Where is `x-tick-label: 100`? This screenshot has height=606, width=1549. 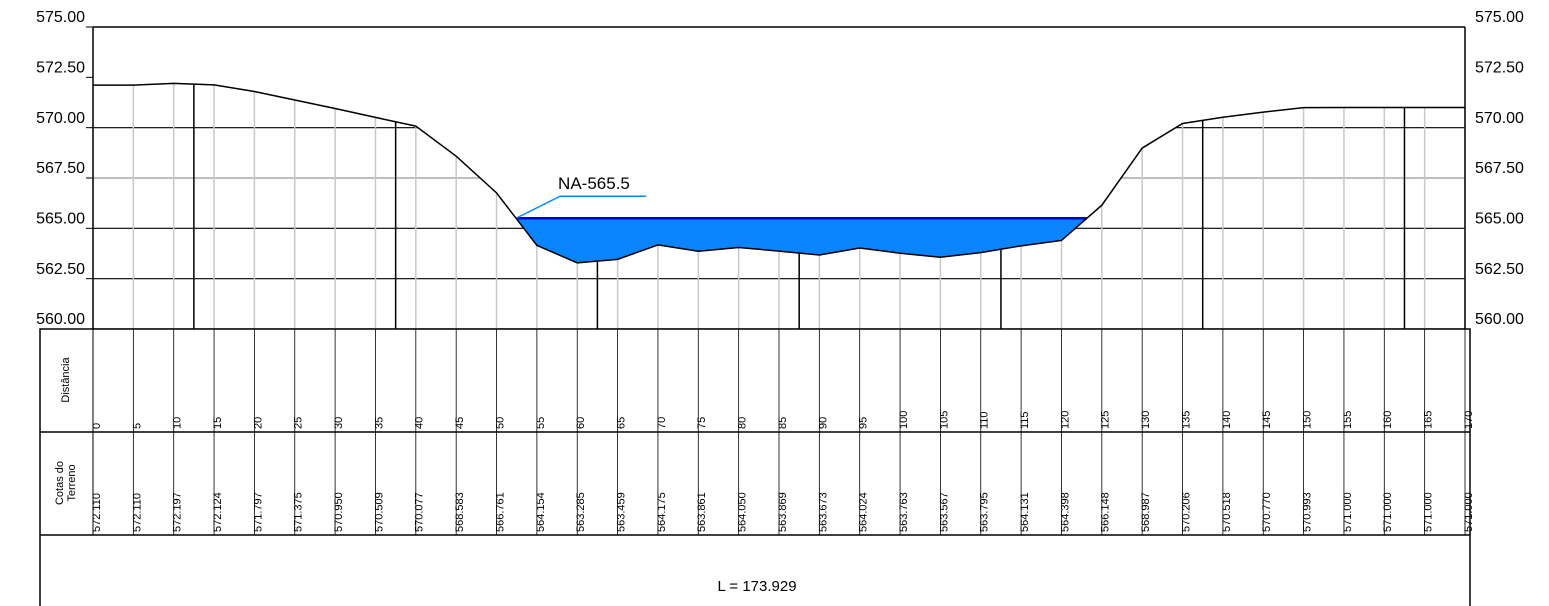 x-tick-label: 100 is located at coordinates (904, 420).